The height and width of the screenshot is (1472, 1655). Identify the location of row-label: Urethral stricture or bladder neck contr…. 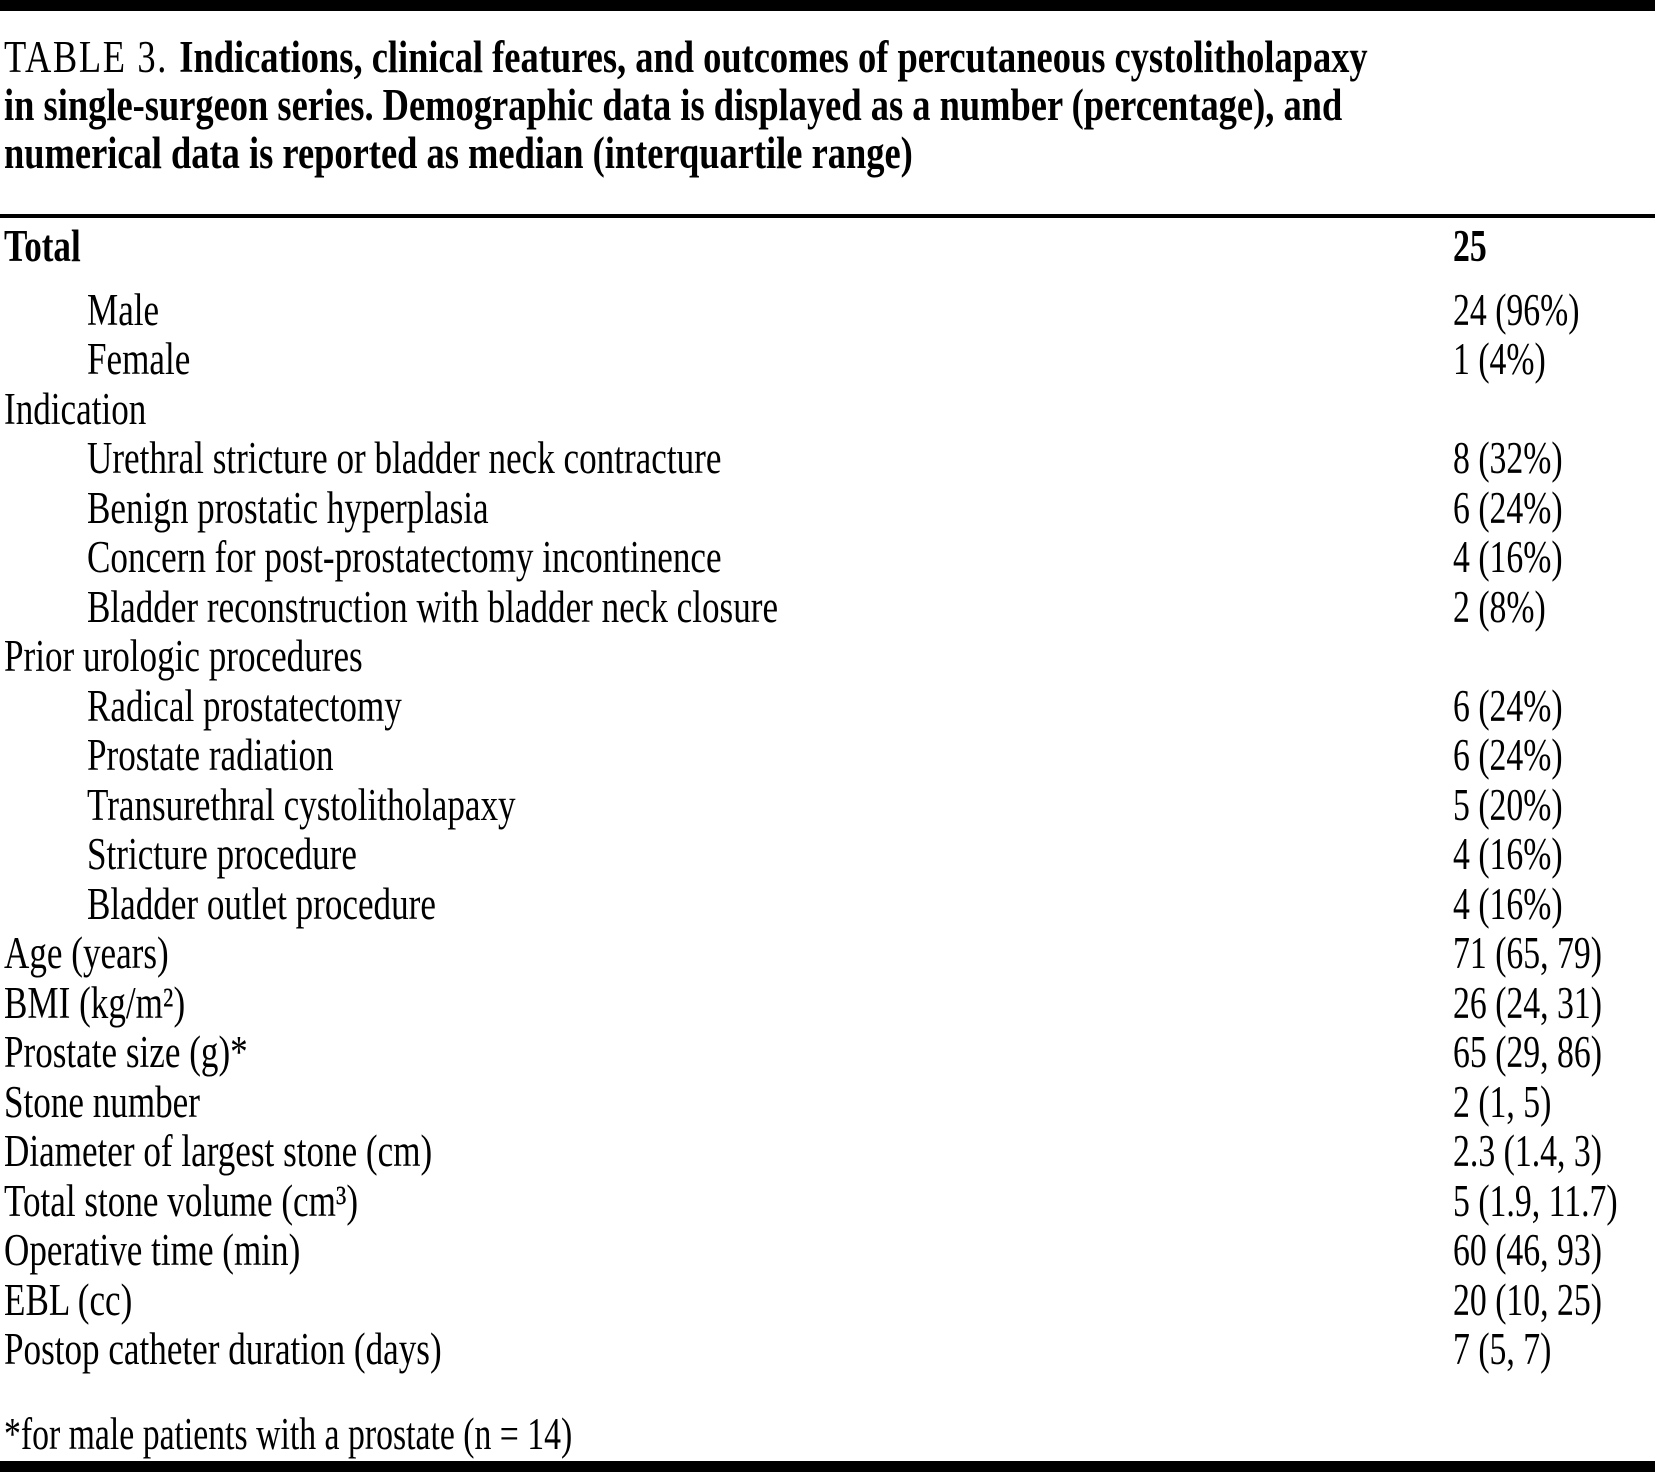
(404, 458).